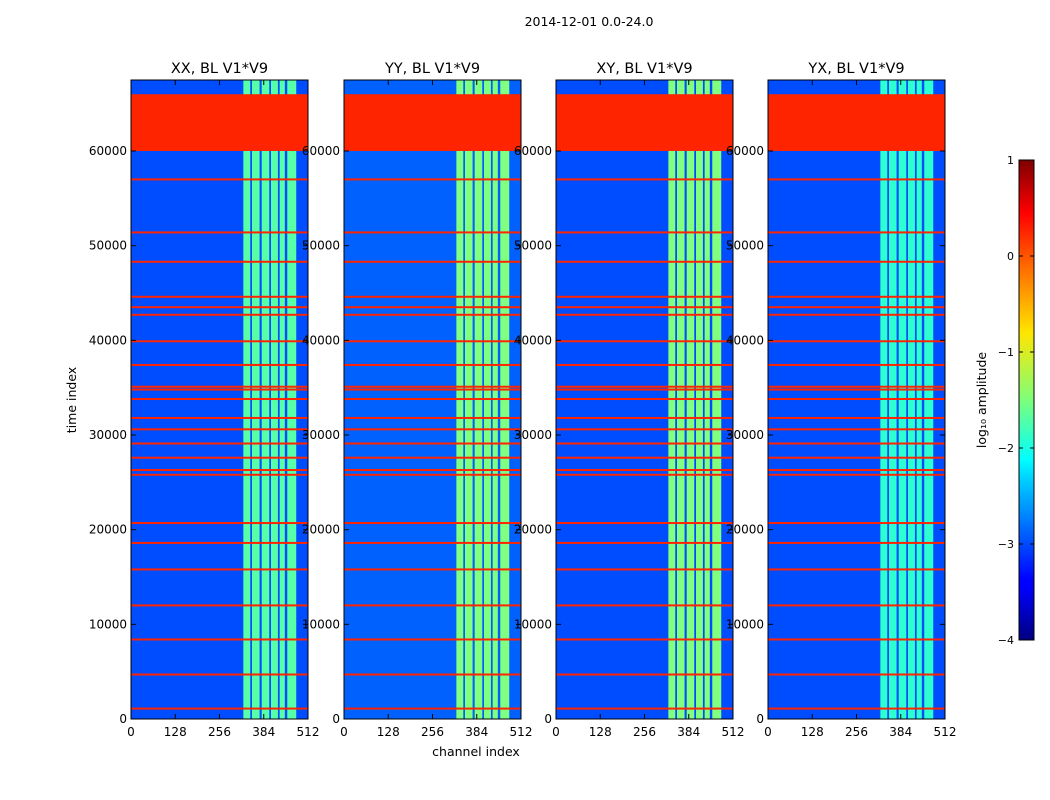  What do you see at coordinates (981, 400) in the screenshot?
I see `colorbar-label: log₁₀ amplitude` at bounding box center [981, 400].